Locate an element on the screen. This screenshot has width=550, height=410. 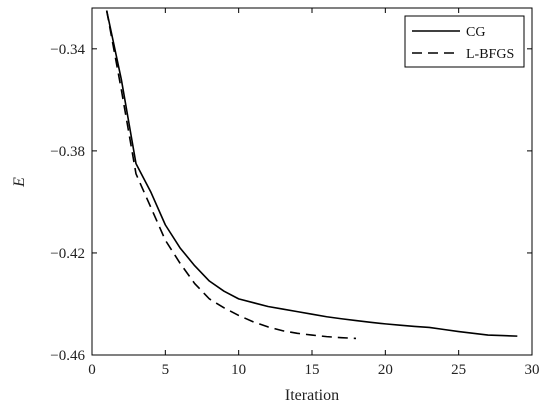
x-tick-label: 20 is located at coordinates (385, 370).